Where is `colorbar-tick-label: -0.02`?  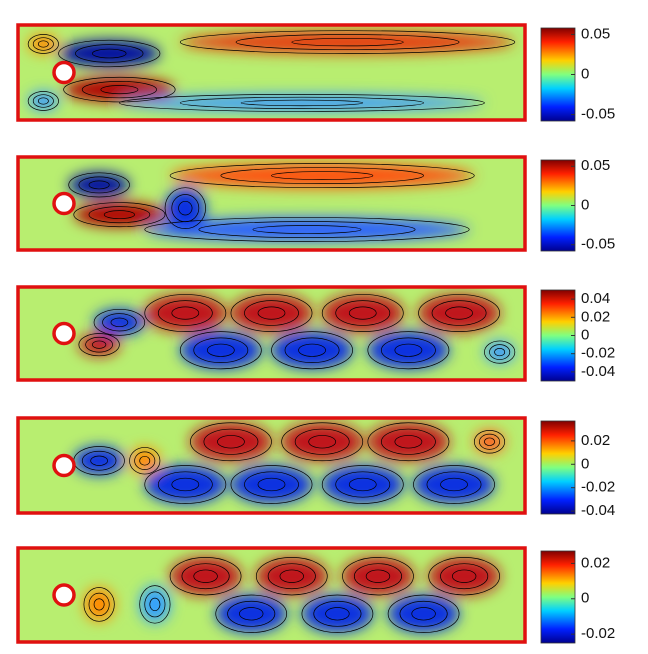
colorbar-tick-label: -0.02 is located at coordinates (598, 487).